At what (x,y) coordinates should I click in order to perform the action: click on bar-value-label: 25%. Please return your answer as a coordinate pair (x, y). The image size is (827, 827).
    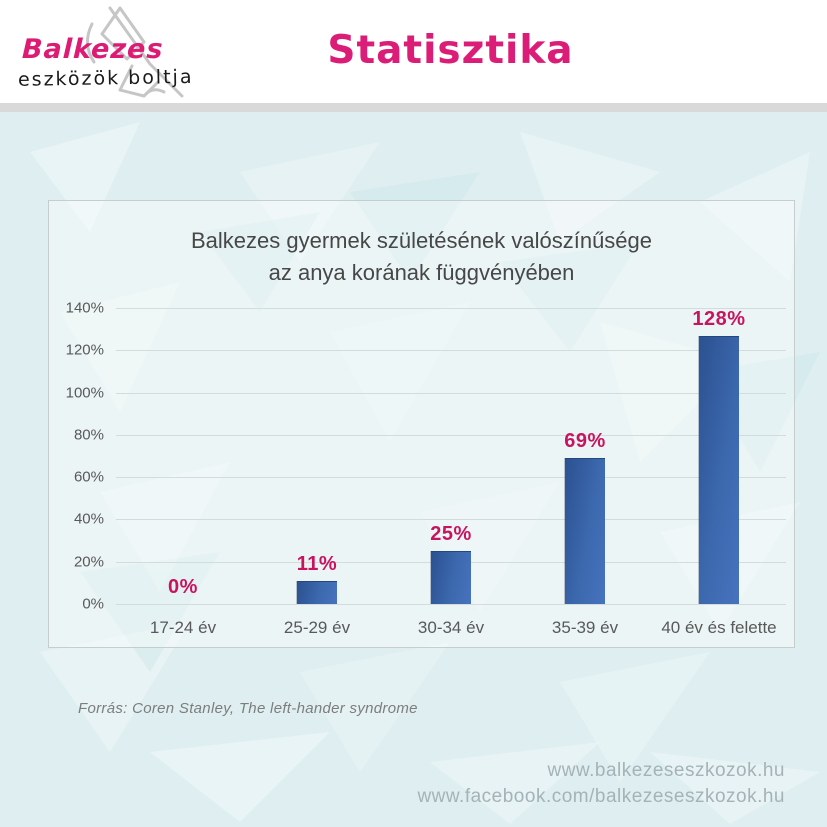
    Looking at the image, I should click on (451, 534).